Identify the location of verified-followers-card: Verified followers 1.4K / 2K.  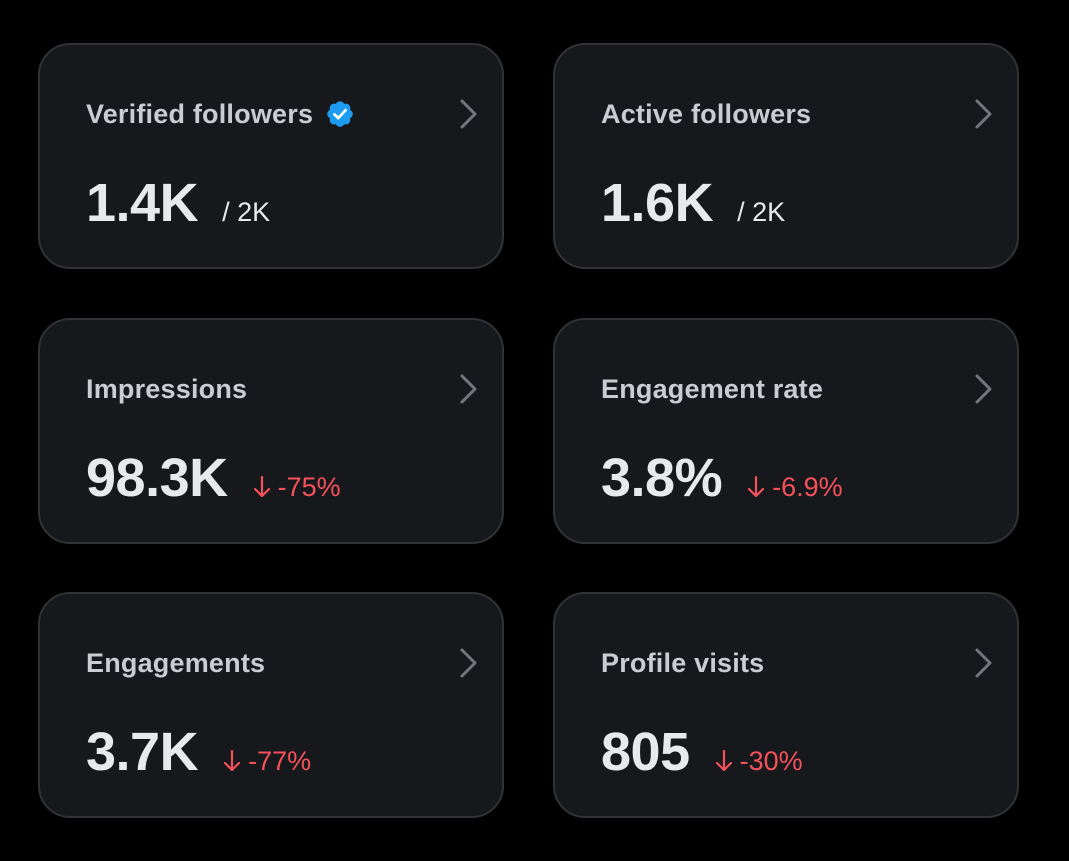
(271, 156).